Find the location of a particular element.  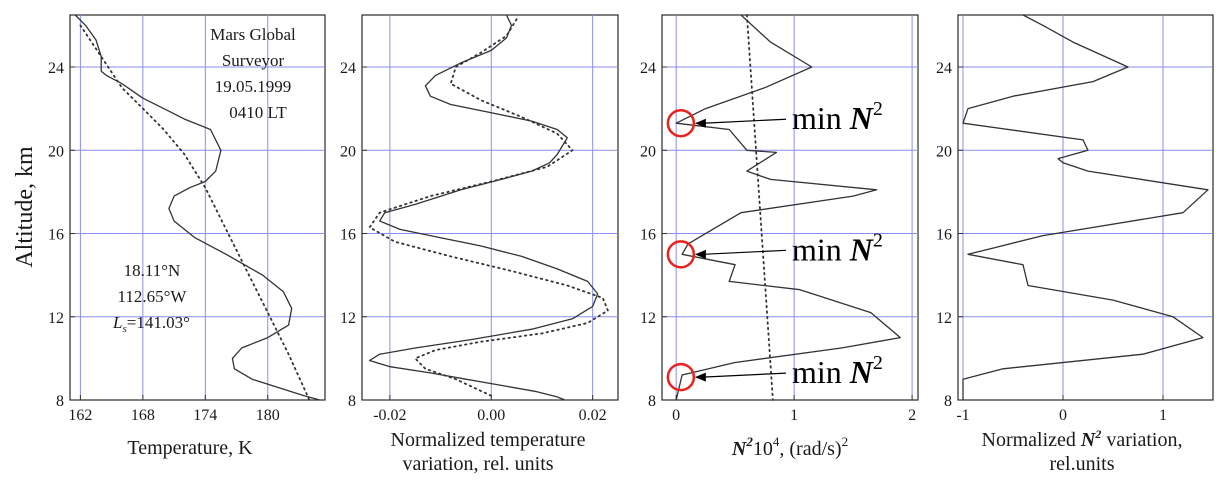

n2-minima-annotations: min N2 min N2 min N2 is located at coordinates (774, 245).